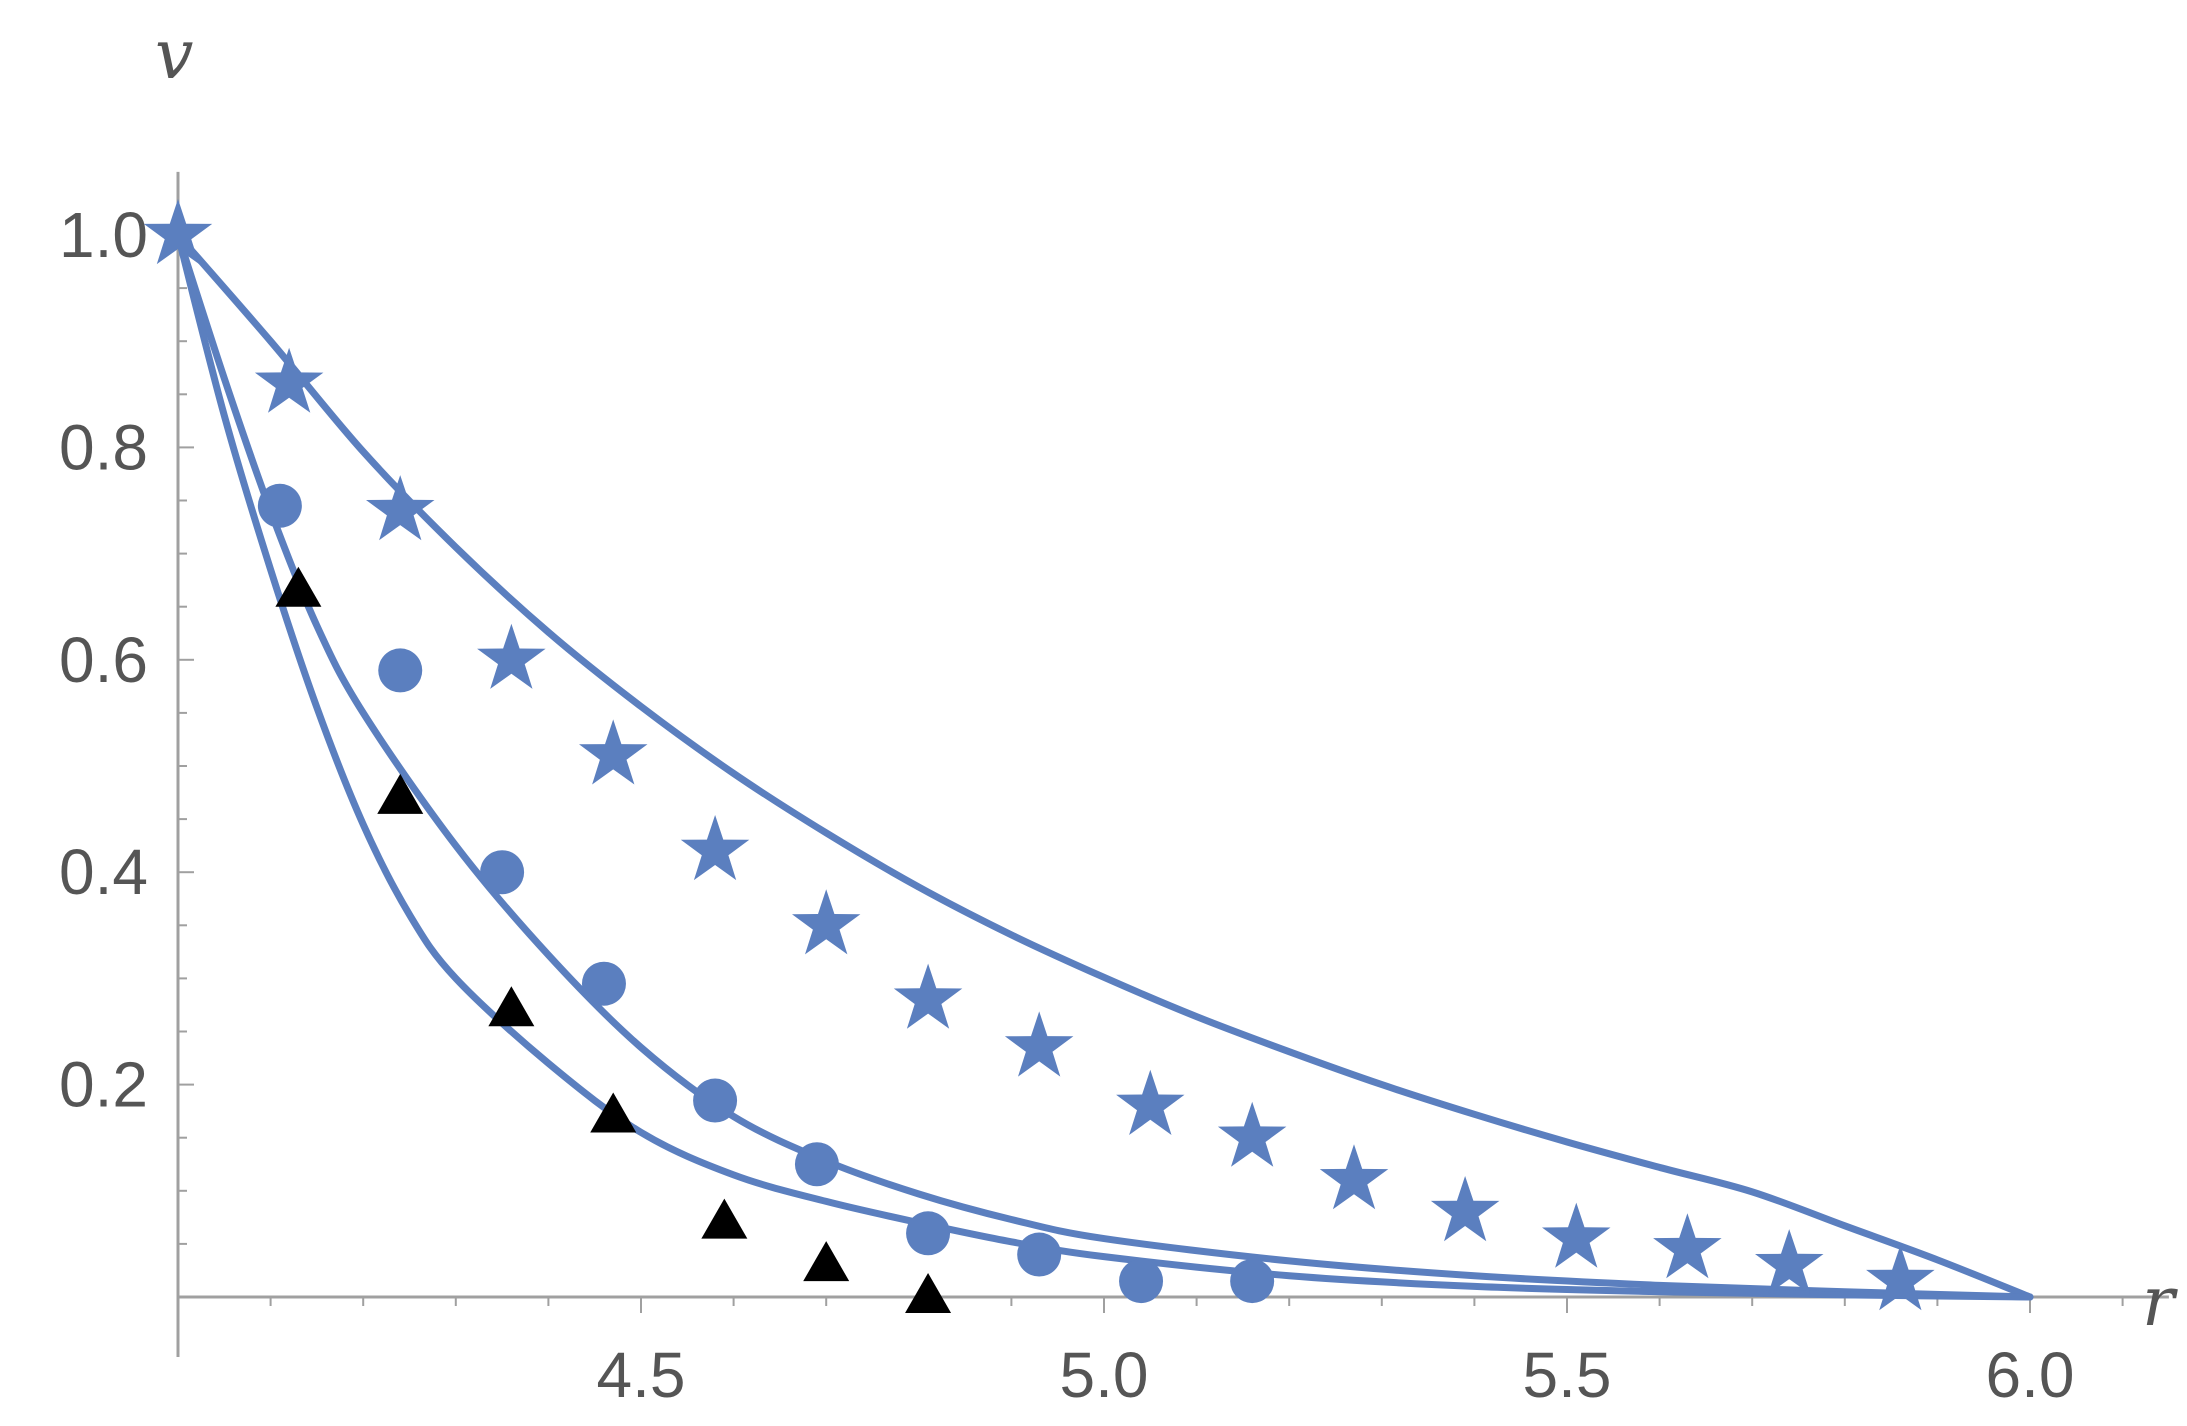  I want to click on x-tick-label: 6.0, so click(2030, 1375).